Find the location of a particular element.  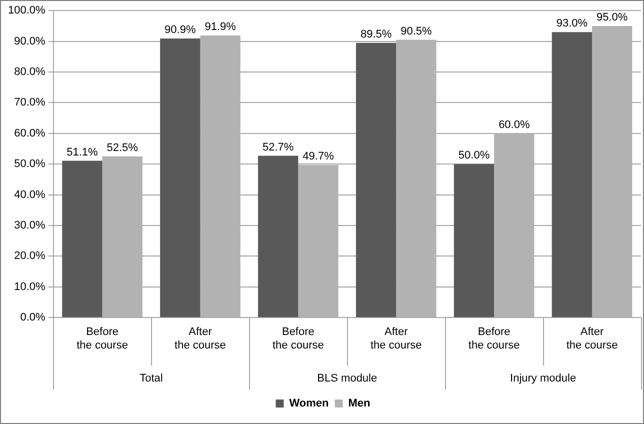

y-tick-label: 30.0% is located at coordinates (30, 226).